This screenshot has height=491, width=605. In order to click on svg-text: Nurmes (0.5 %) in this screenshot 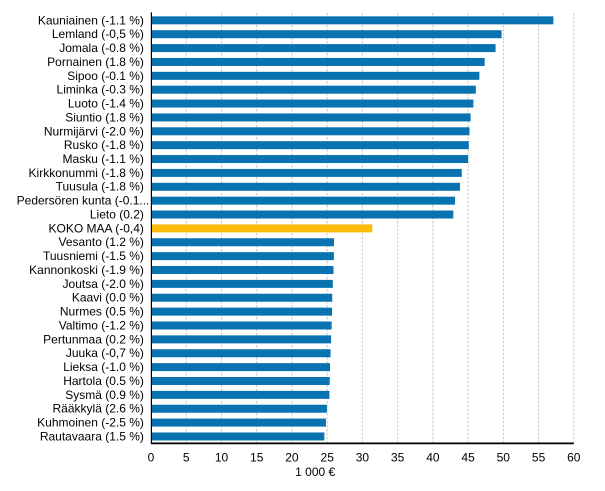, I will do `click(102, 312)`.